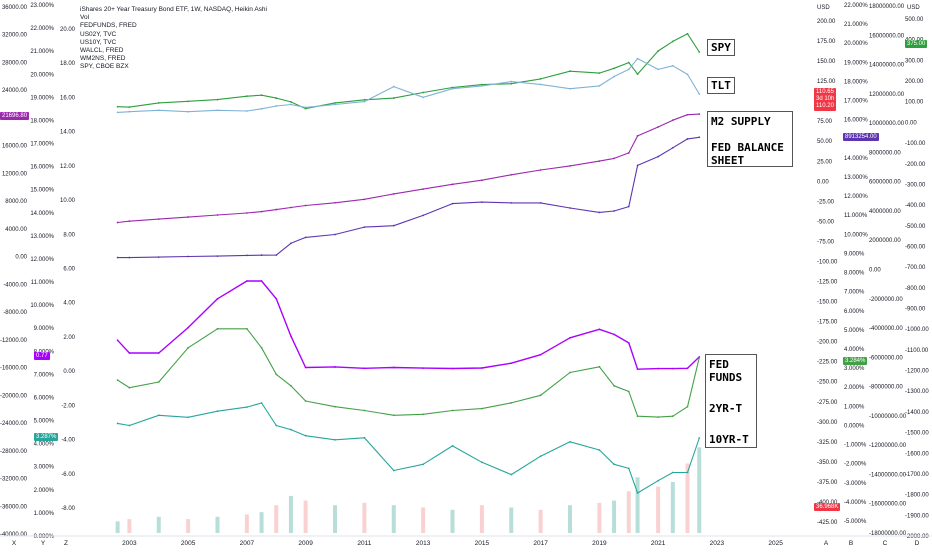 This screenshot has width=932, height=555. What do you see at coordinates (42, 191) in the screenshot?
I see `left-pct-axis-tick-8: 15.000%` at bounding box center [42, 191].